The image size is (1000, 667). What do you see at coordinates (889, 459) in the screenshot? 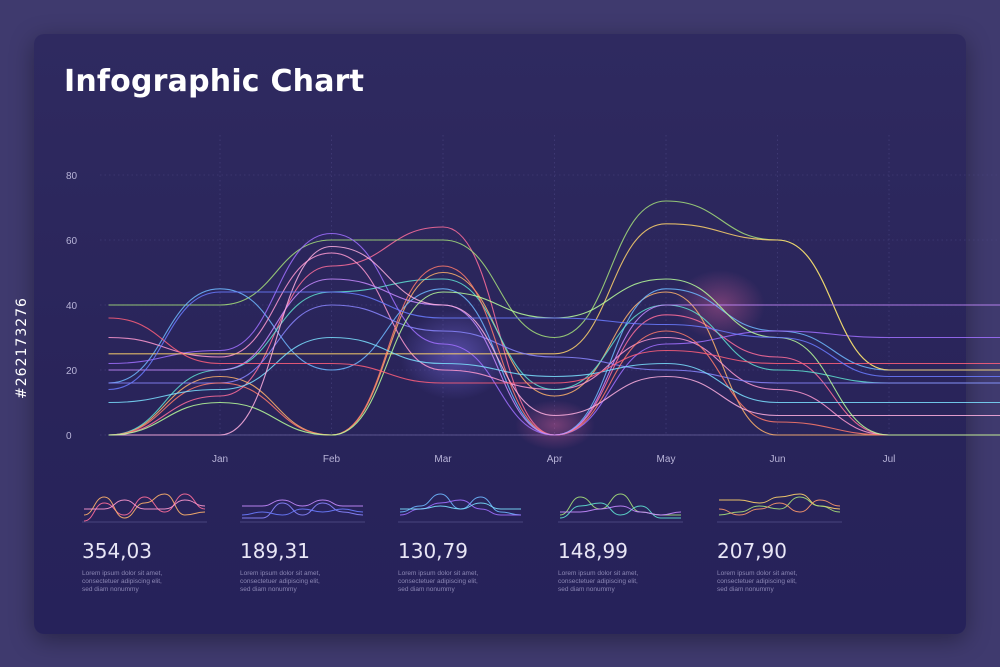
I see `x-tick-label: Jul` at bounding box center [889, 459].